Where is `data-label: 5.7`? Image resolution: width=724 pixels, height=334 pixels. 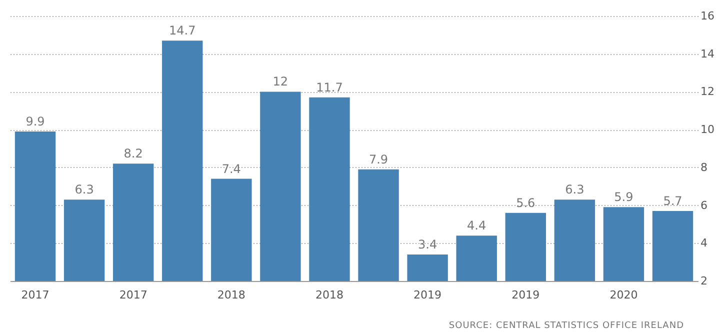
data-label: 5.7 is located at coordinates (672, 201).